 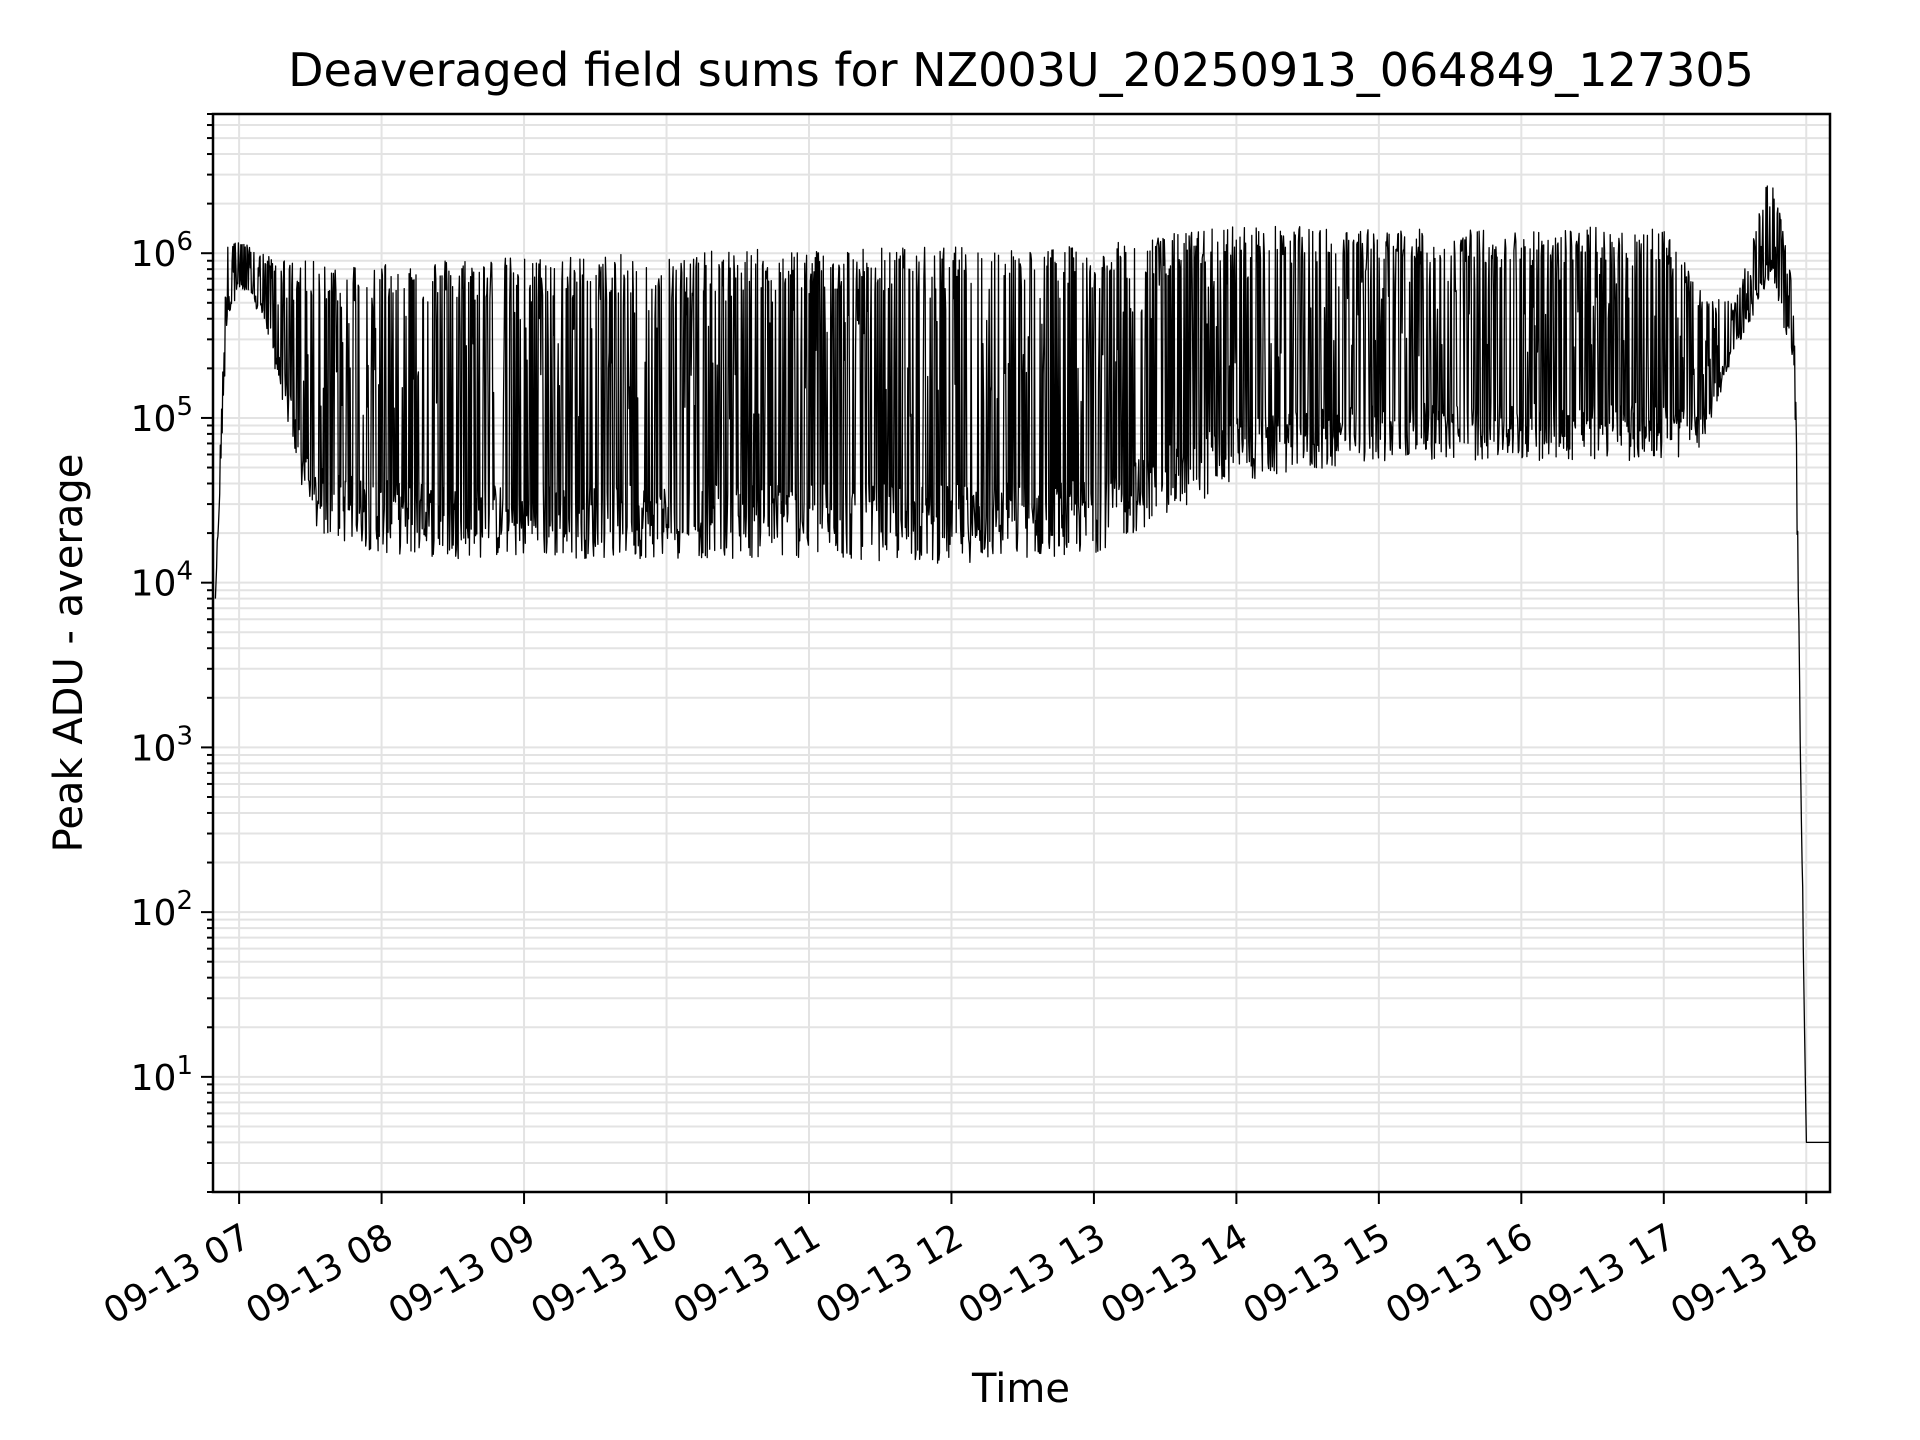 I want to click on x-axis-label: Time, so click(x=1020, y=1389).